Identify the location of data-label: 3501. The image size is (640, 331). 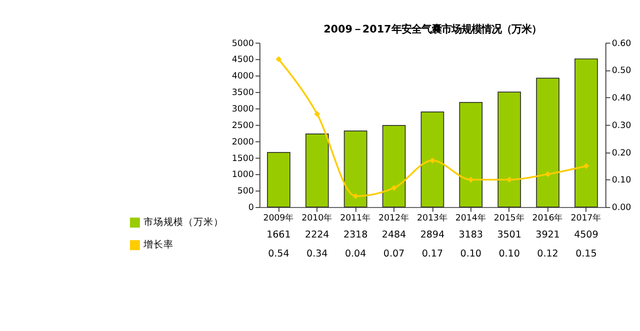
(509, 234).